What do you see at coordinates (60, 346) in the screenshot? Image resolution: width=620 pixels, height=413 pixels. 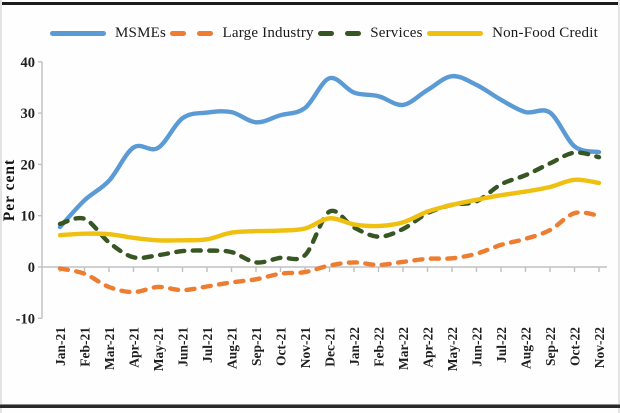 I see `svg-text: Jan-21` at bounding box center [60, 346].